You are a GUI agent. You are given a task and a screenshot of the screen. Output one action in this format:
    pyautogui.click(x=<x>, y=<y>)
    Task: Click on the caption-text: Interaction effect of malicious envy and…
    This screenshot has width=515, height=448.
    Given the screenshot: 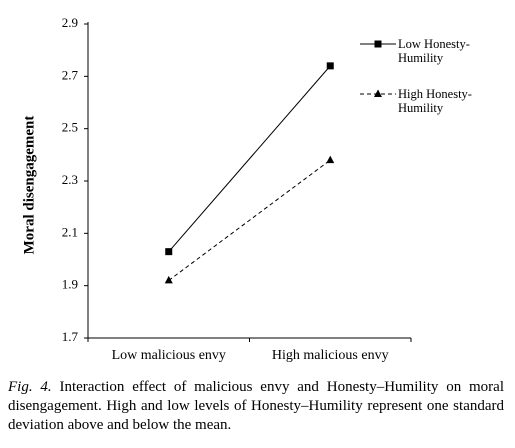 What is the action you would take?
    pyautogui.click(x=256, y=406)
    